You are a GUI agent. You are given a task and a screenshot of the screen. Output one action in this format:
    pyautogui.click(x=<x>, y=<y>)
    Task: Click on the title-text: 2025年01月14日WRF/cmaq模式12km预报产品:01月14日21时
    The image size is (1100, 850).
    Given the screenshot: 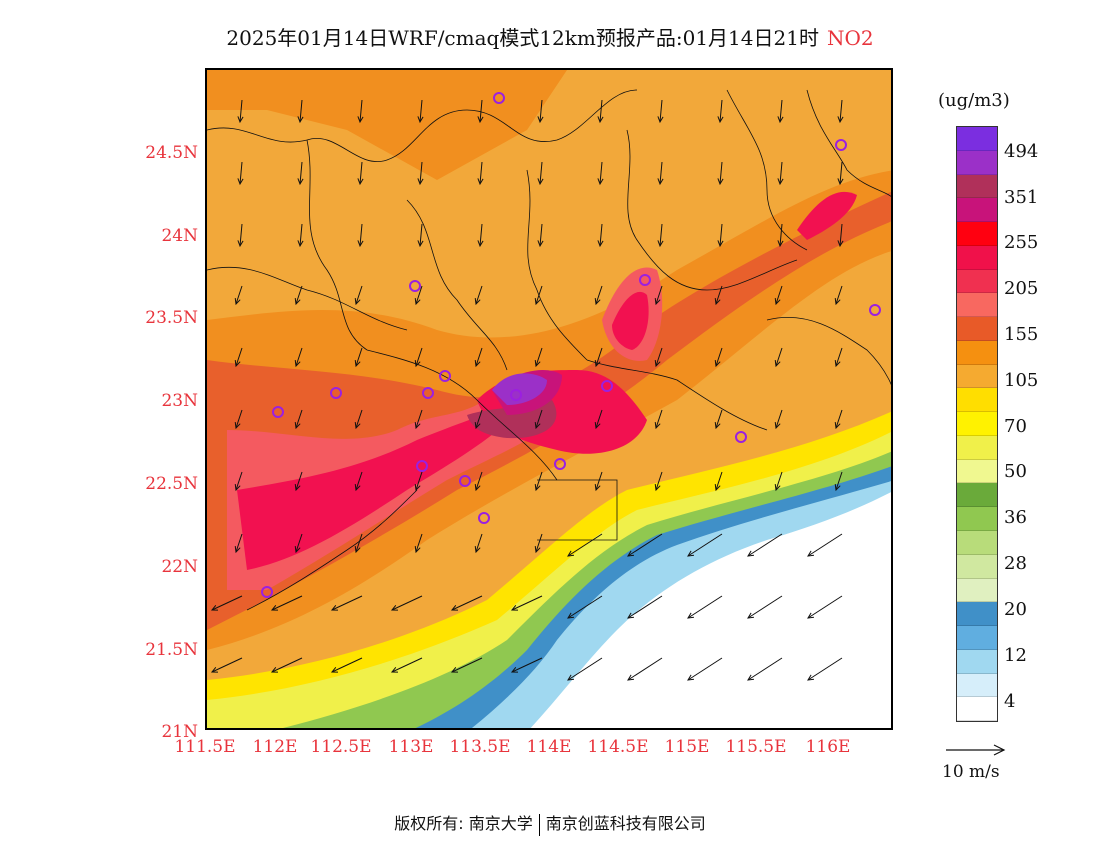 What is the action you would take?
    pyautogui.click(x=522, y=38)
    